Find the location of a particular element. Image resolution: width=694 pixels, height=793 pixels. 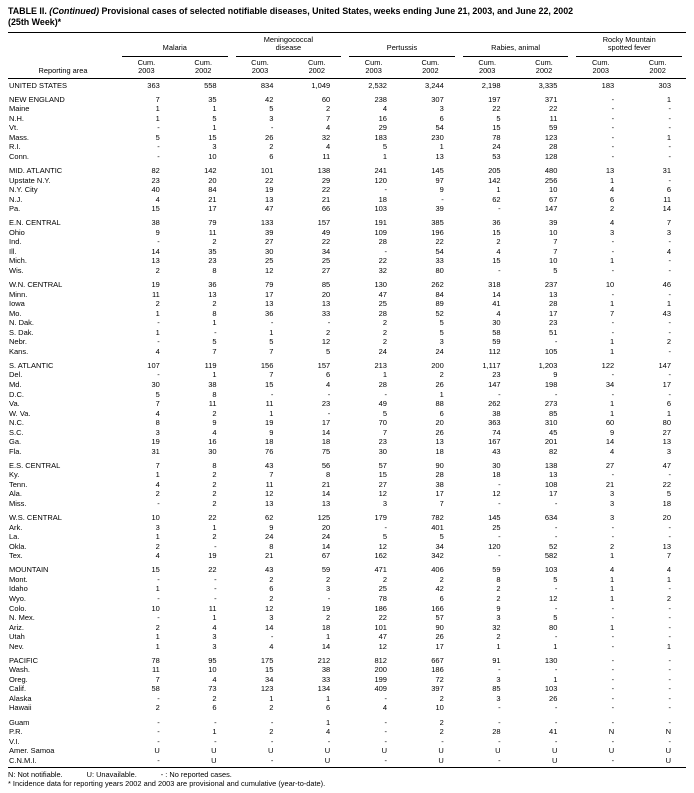

table-row: Ark. 3 1 9 20 - 401 25 - - - is located at coordinates (347, 528).